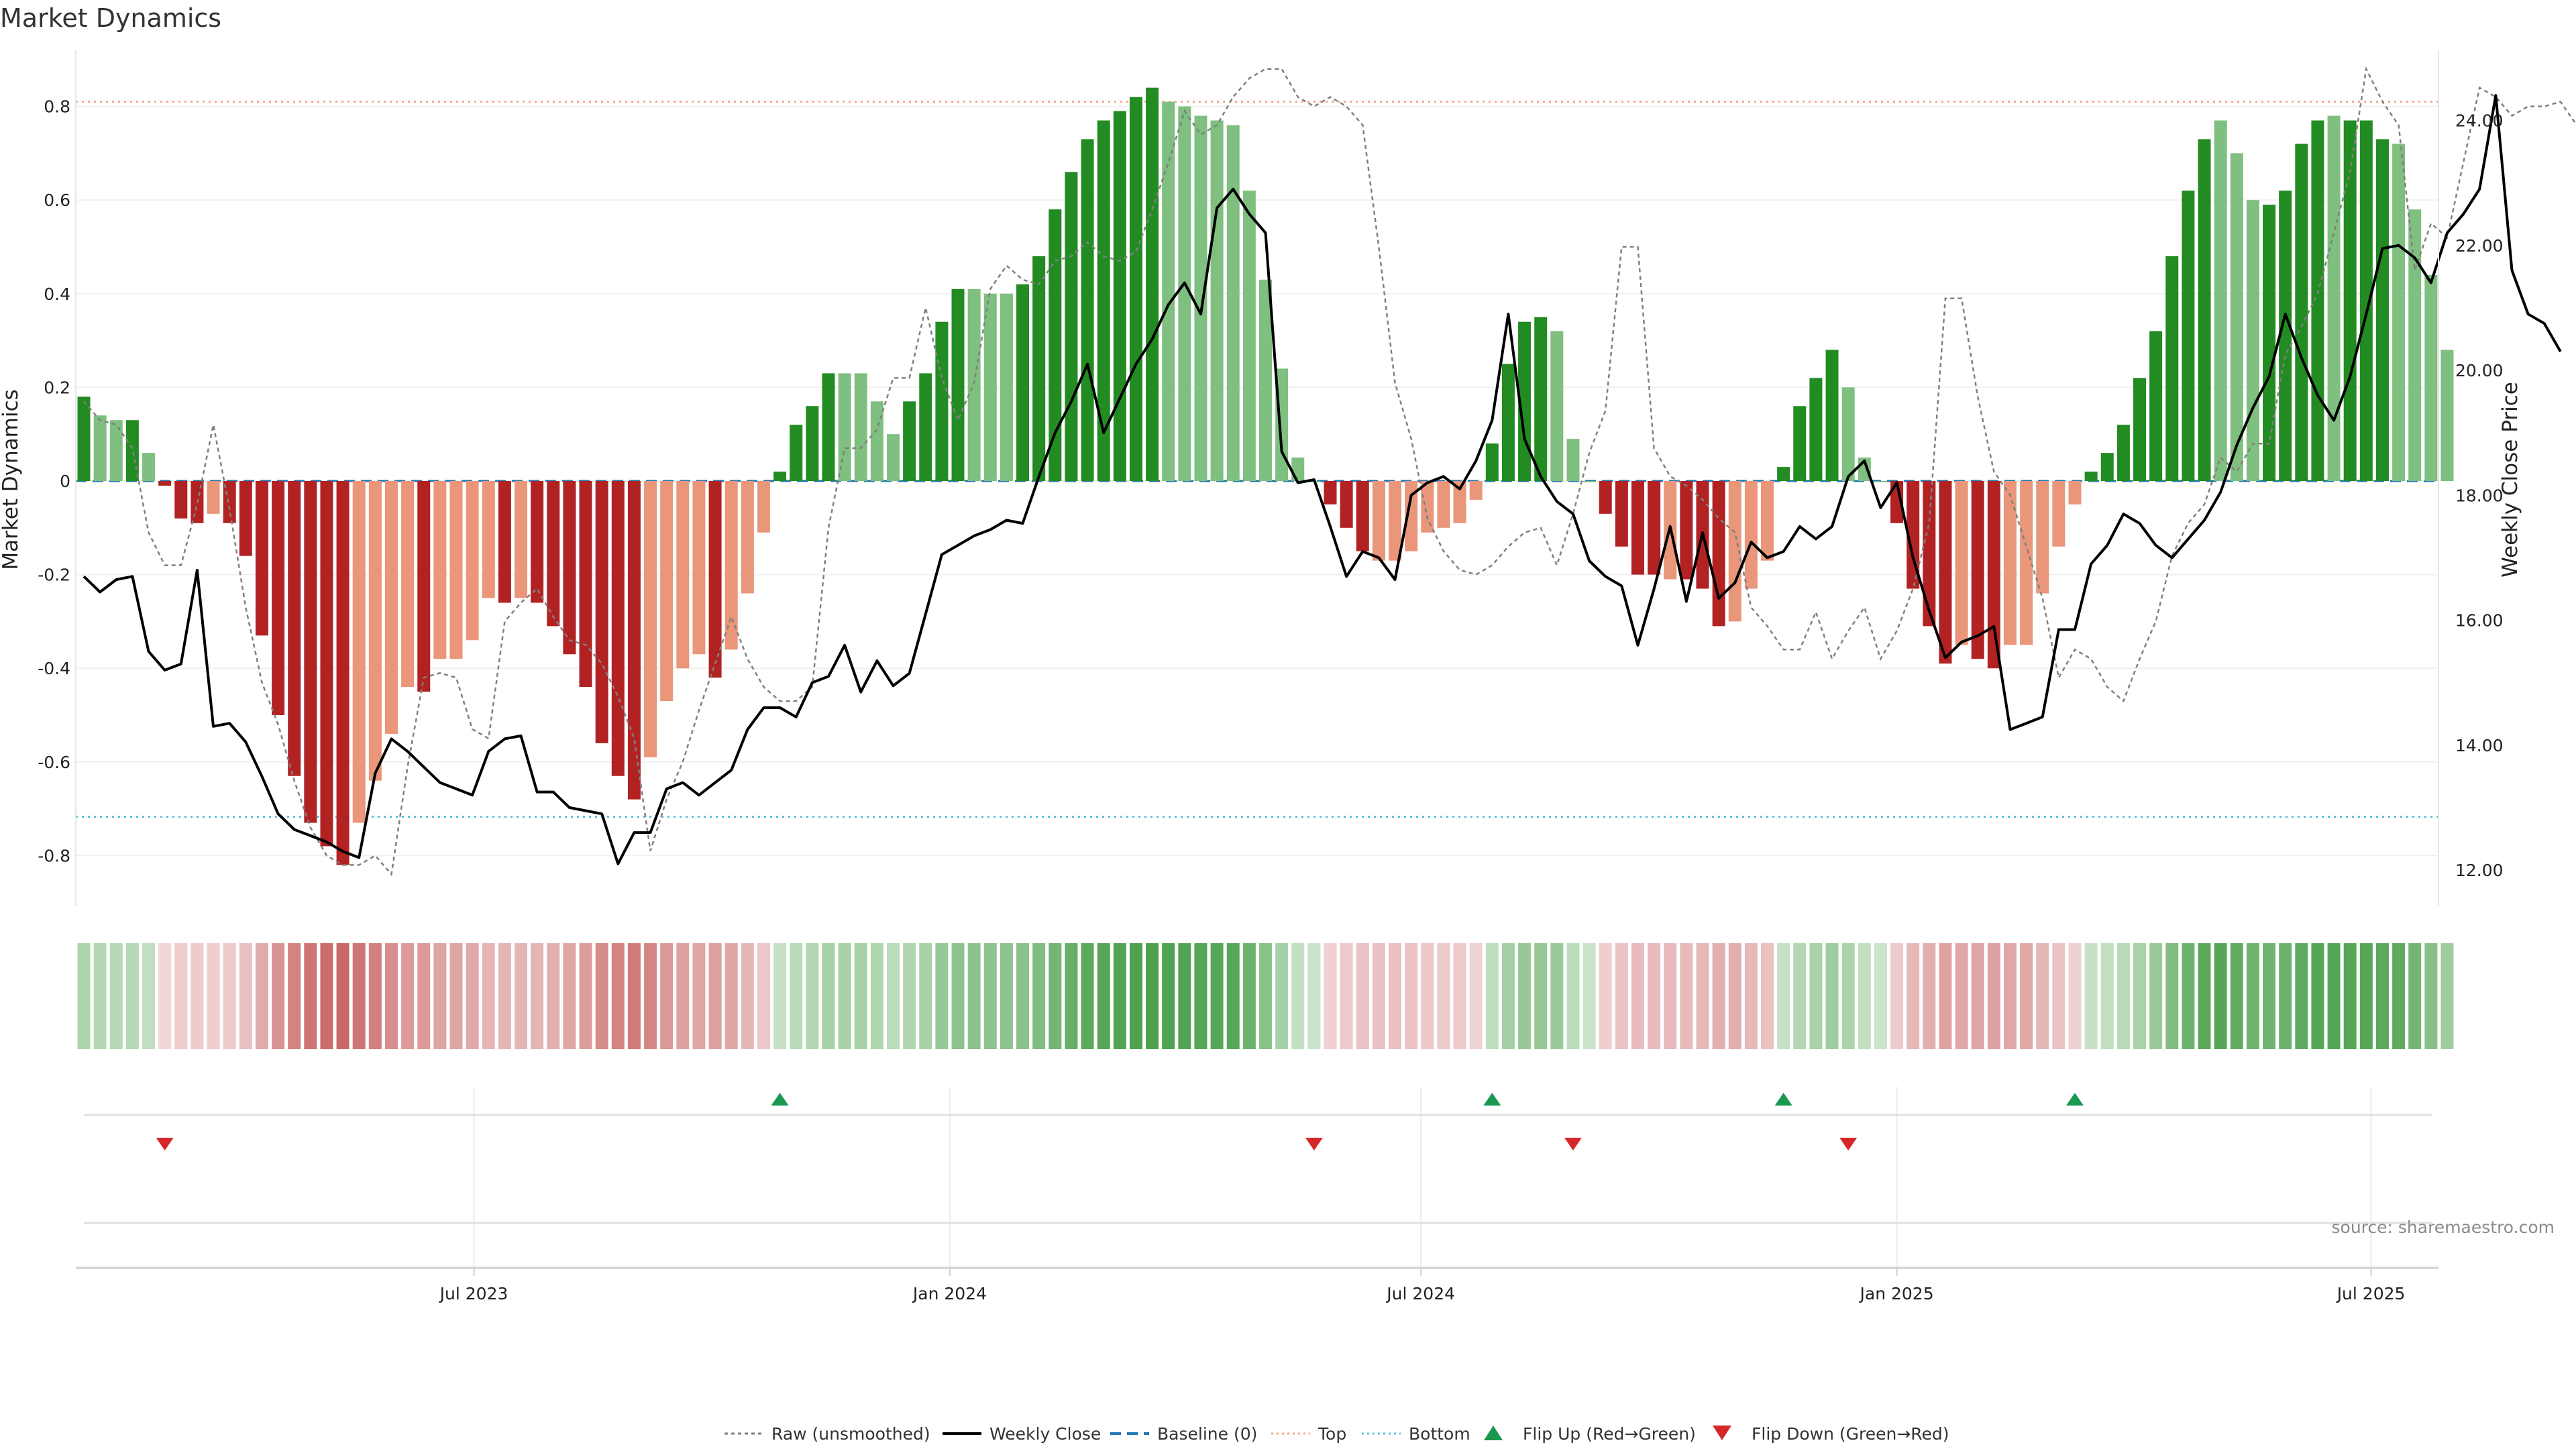 The width and height of the screenshot is (2576, 1449). I want to click on legend-item-baseline: Baseline (0), so click(1183, 1434).